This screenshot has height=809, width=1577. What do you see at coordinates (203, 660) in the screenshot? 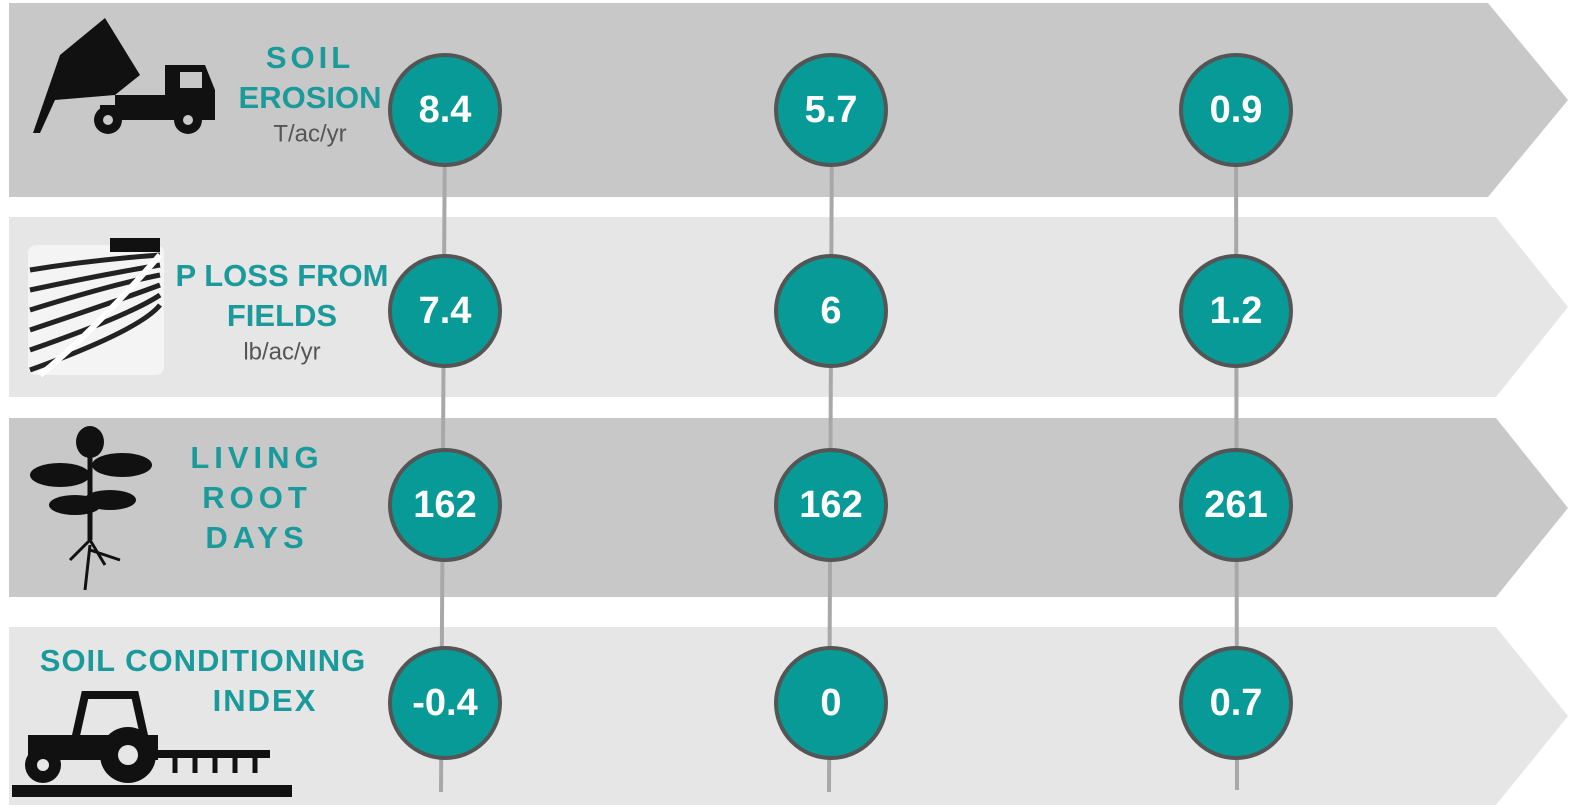
I see `row-label: SOIL CONDITIONING` at bounding box center [203, 660].